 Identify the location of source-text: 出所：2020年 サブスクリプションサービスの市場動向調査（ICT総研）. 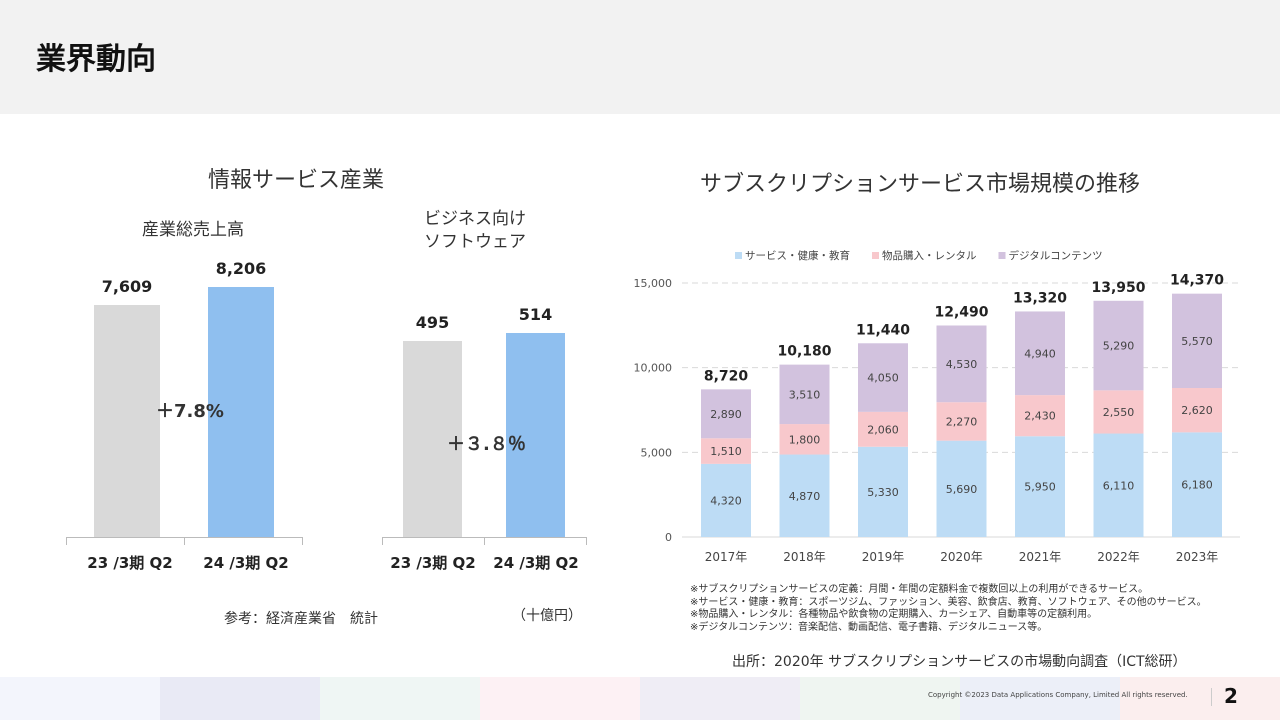
(959, 662).